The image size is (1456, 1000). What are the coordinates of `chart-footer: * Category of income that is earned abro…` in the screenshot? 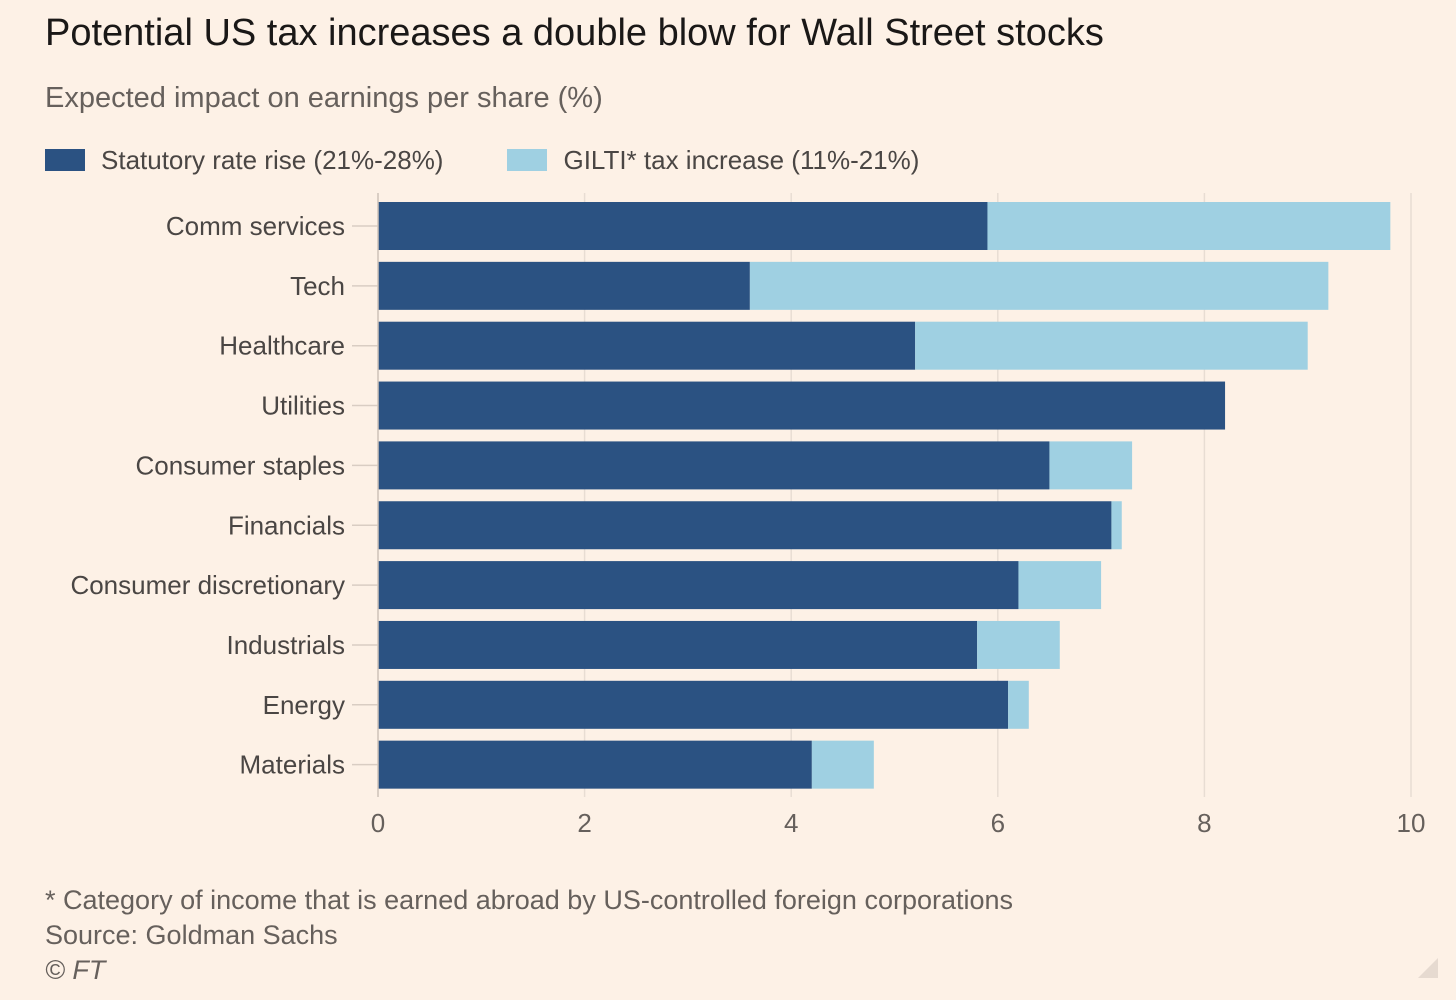 It's located at (529, 935).